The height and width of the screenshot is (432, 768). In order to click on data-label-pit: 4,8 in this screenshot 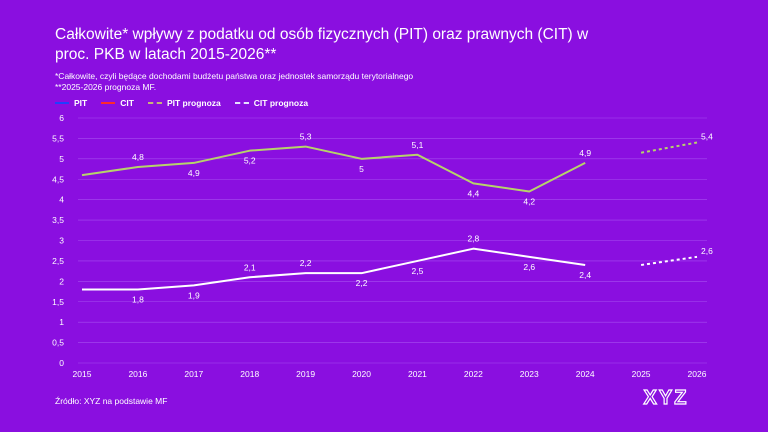, I will do `click(138, 157)`.